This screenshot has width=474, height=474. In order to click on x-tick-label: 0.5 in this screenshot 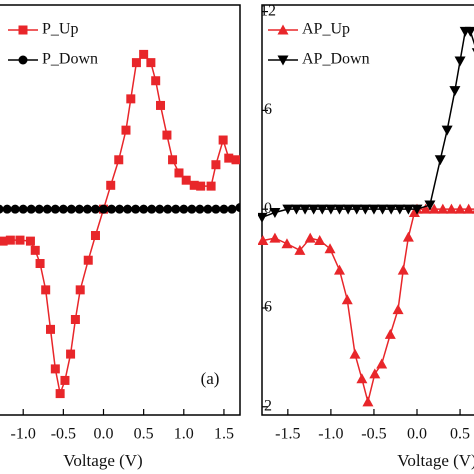, I will do `click(144, 434)`.